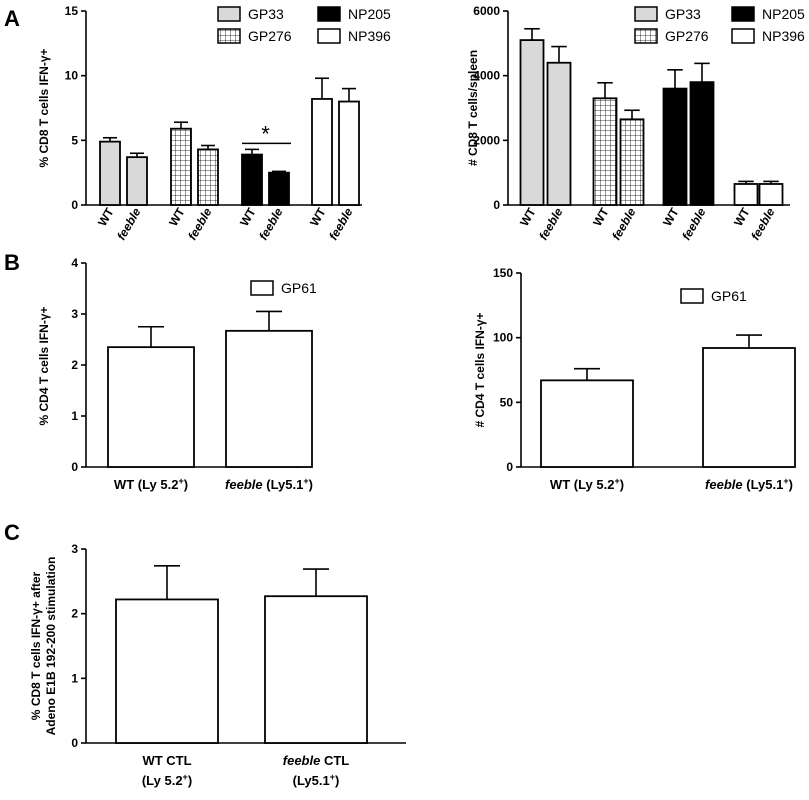 The width and height of the screenshot is (809, 800). I want to click on b-left-y-tick-label: 3, so click(74, 314).